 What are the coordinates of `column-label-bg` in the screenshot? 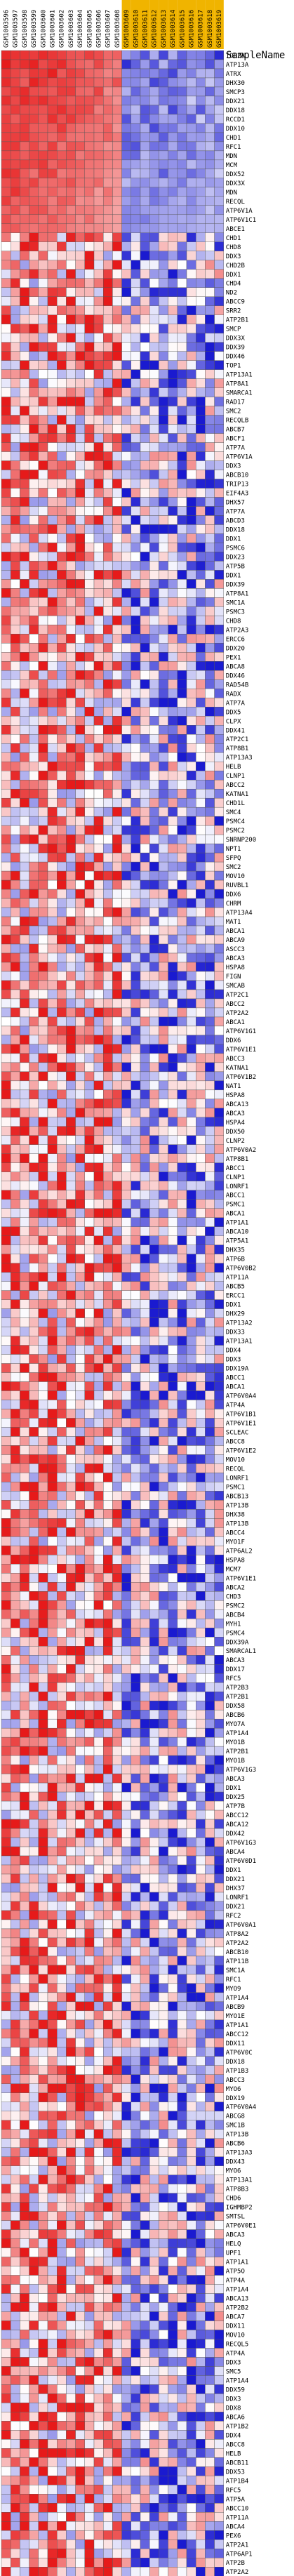 It's located at (182, 25).